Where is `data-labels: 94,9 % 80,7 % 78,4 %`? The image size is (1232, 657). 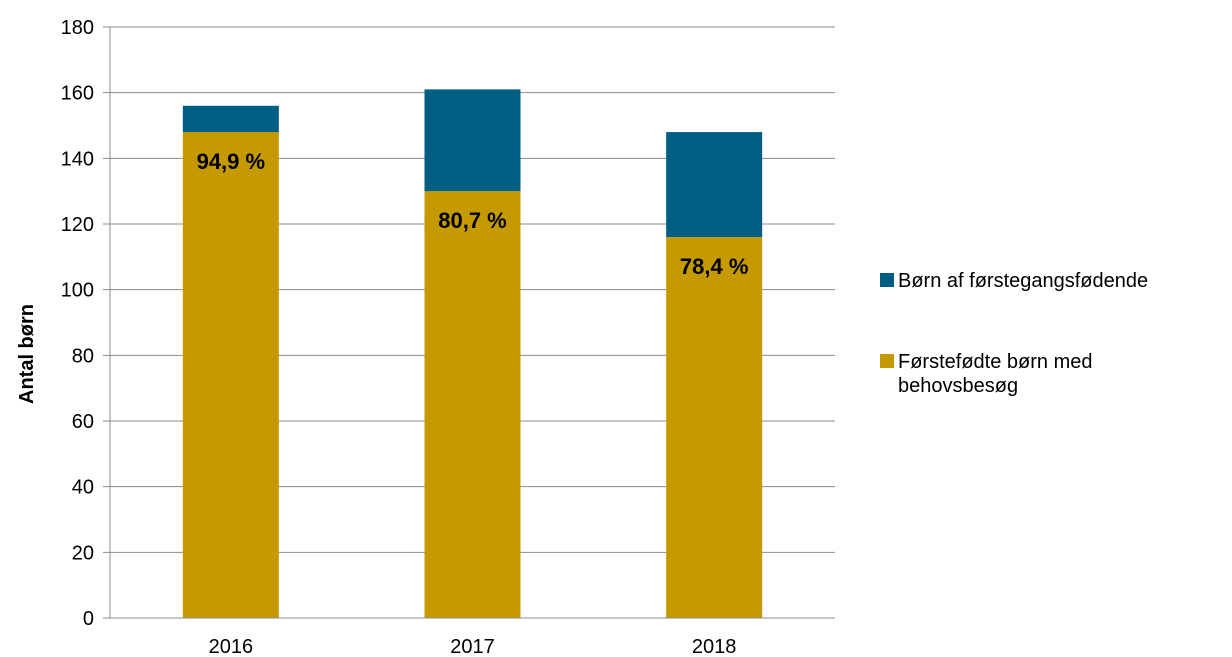
data-labels: 94,9 % 80,7 % 78,4 % is located at coordinates (473, 214).